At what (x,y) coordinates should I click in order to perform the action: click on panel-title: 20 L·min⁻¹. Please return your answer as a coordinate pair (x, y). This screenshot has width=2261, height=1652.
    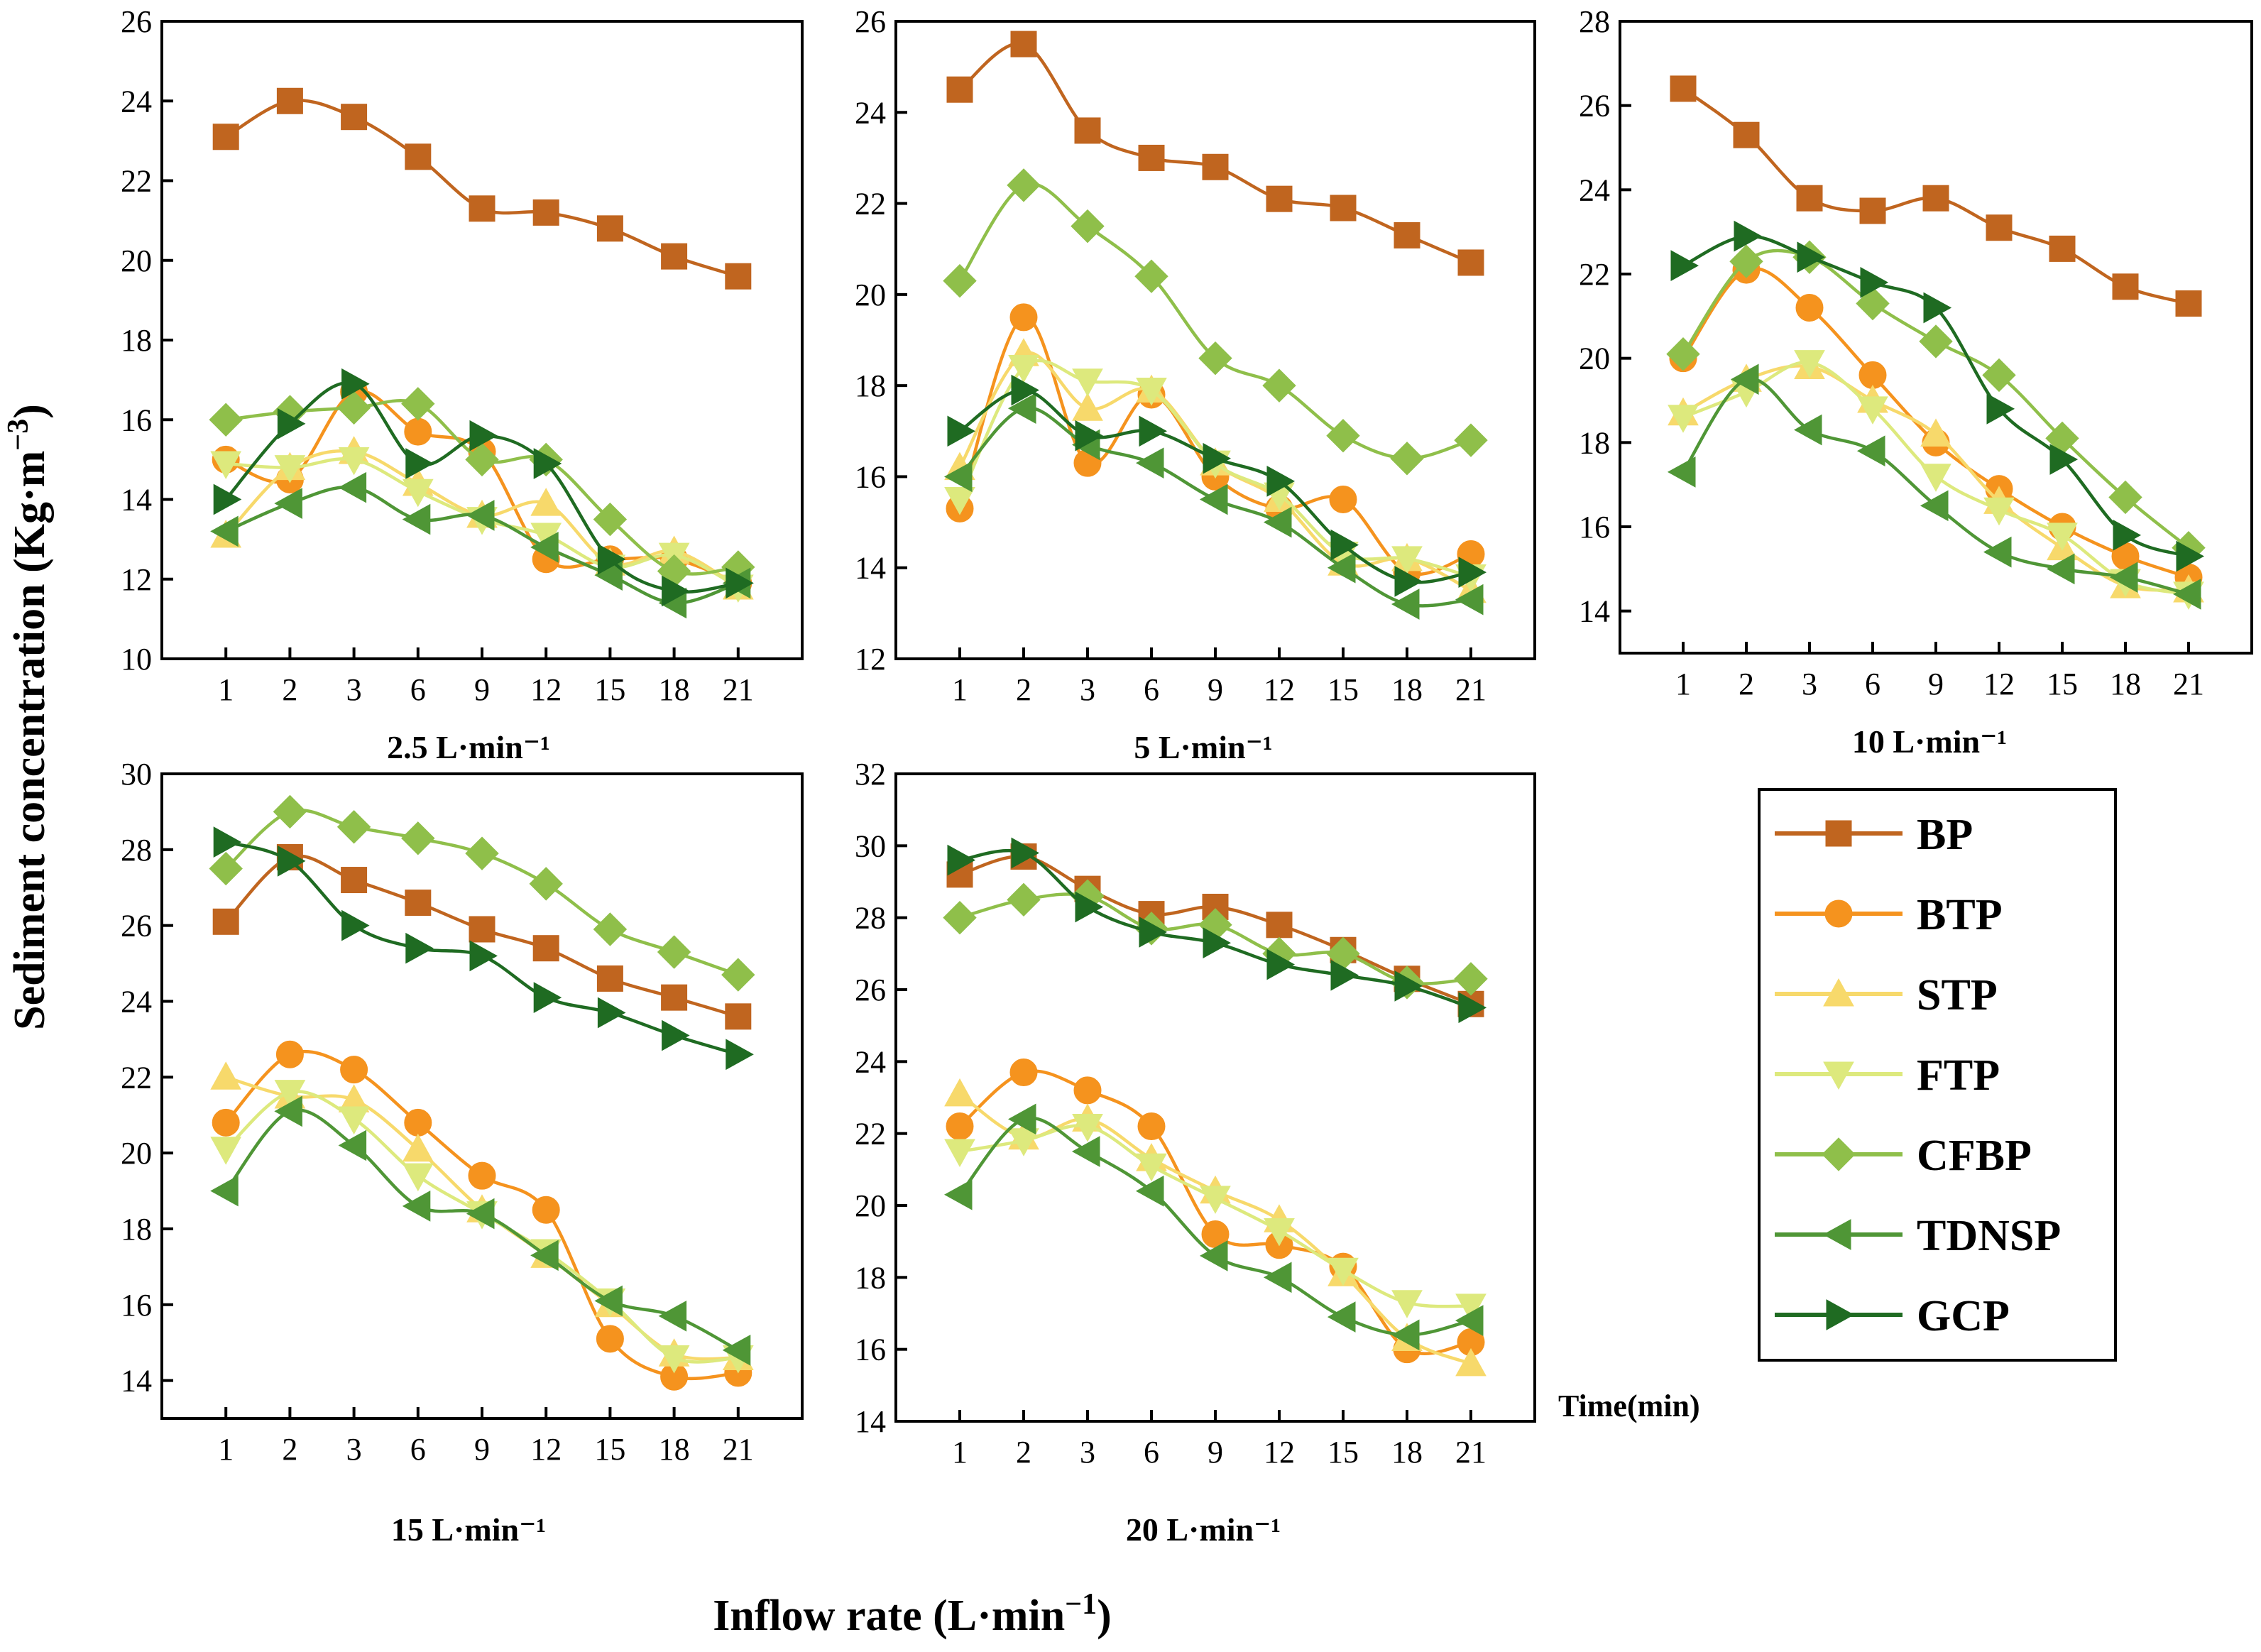
    Looking at the image, I should click on (1204, 1529).